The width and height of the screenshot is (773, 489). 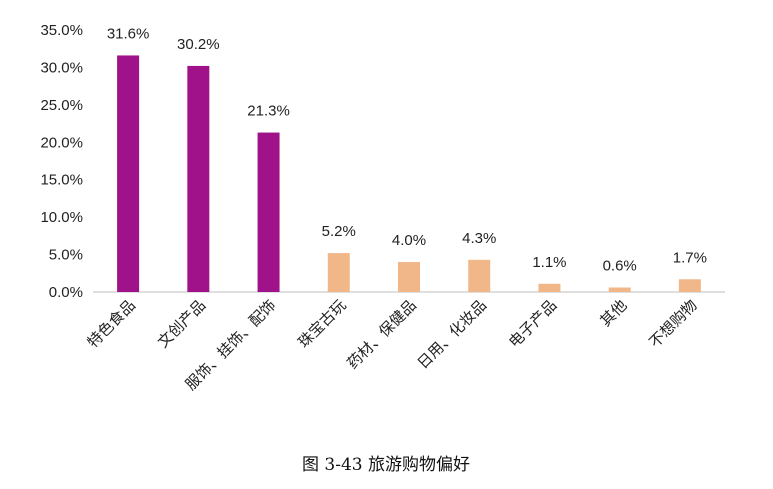 I want to click on category-label: 日用、化妆品, so click(x=452, y=334).